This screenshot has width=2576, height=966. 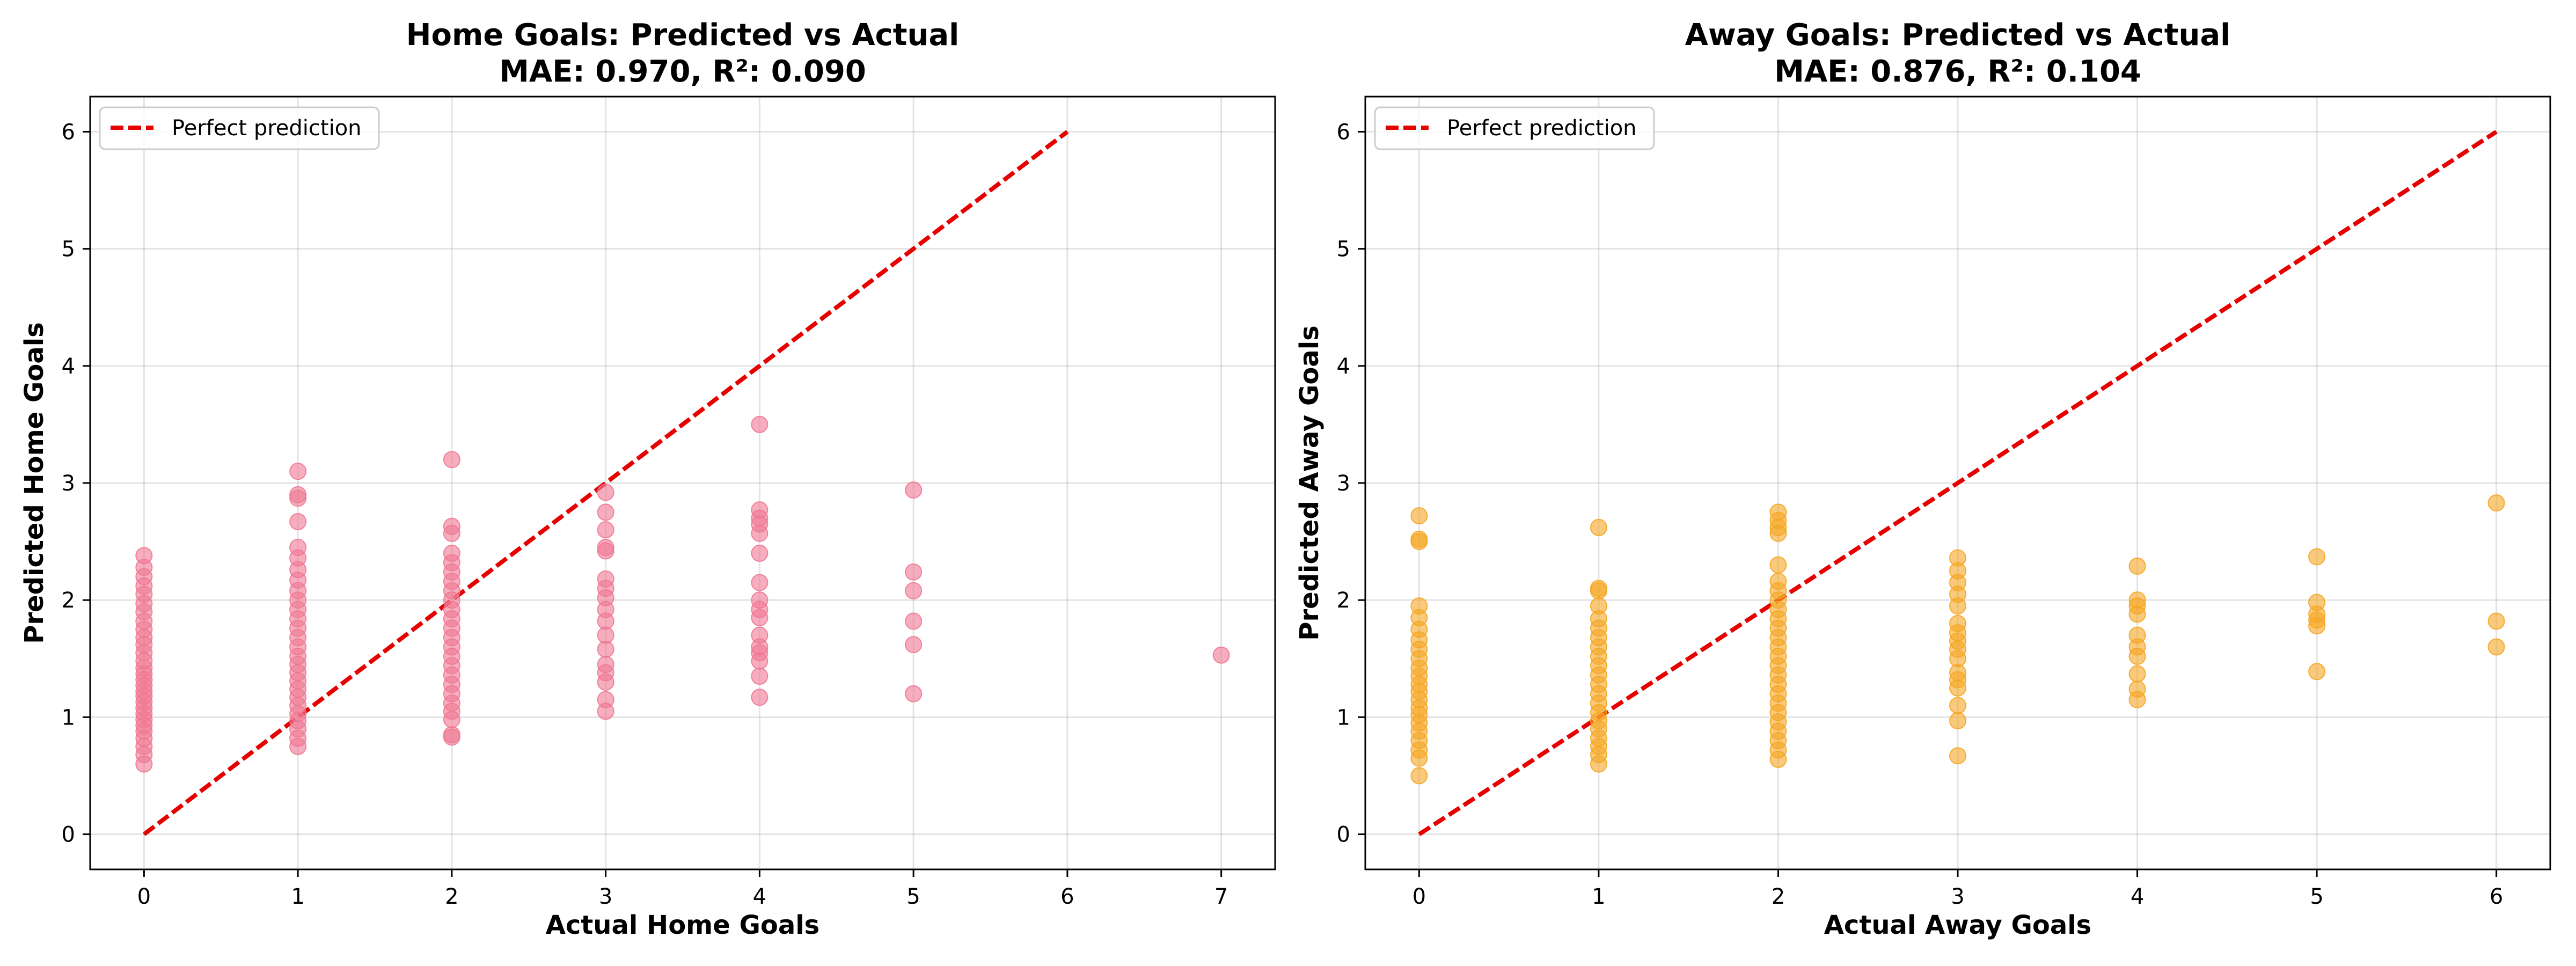 What do you see at coordinates (1957, 925) in the screenshot?
I see `x-axis-label: Actual Away Goals` at bounding box center [1957, 925].